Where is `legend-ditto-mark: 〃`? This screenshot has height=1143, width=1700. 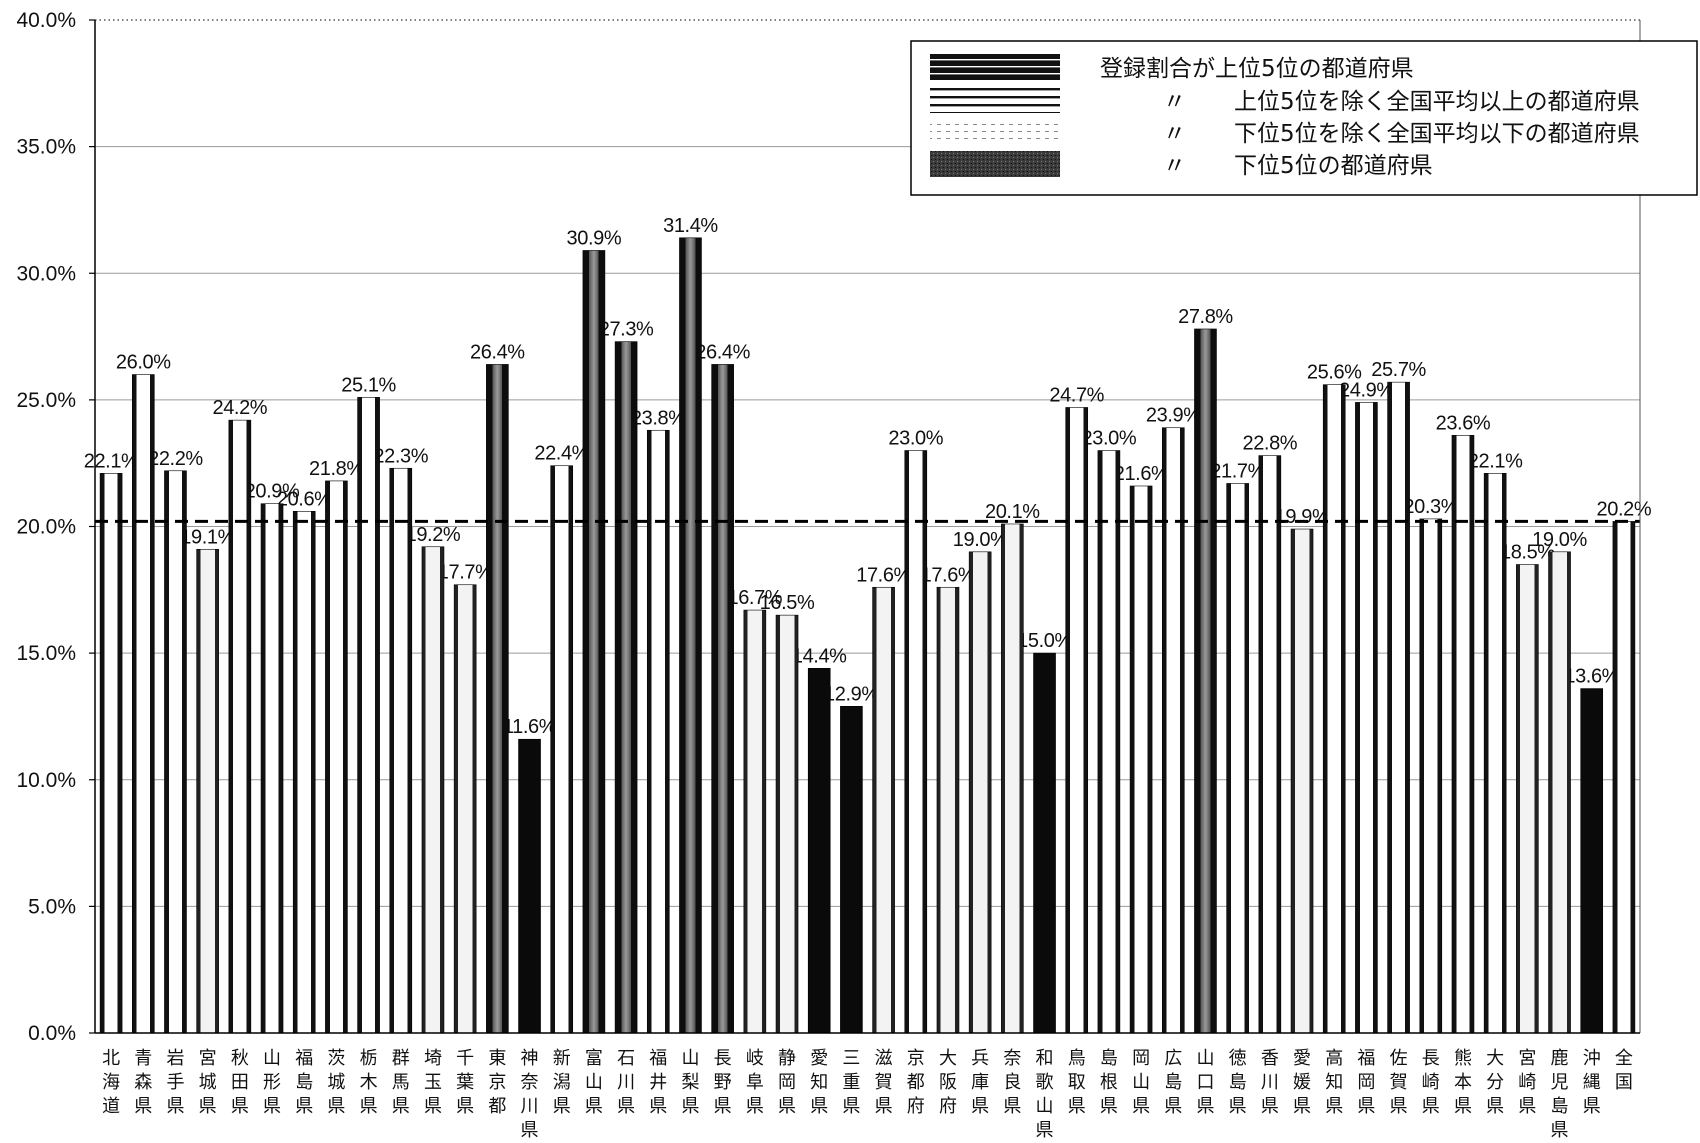 legend-ditto-mark: 〃 is located at coordinates (1174, 102).